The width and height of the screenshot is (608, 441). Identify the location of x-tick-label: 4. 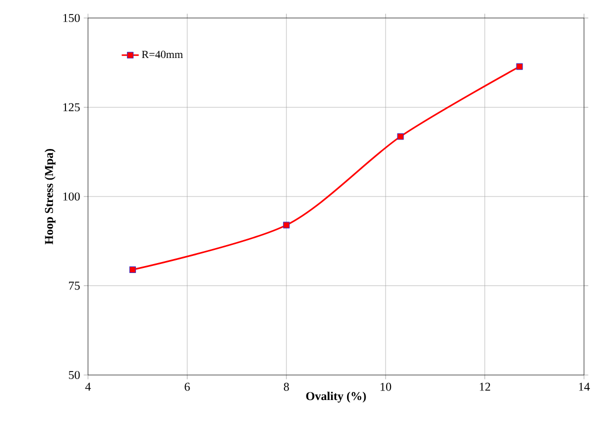
(88, 386).